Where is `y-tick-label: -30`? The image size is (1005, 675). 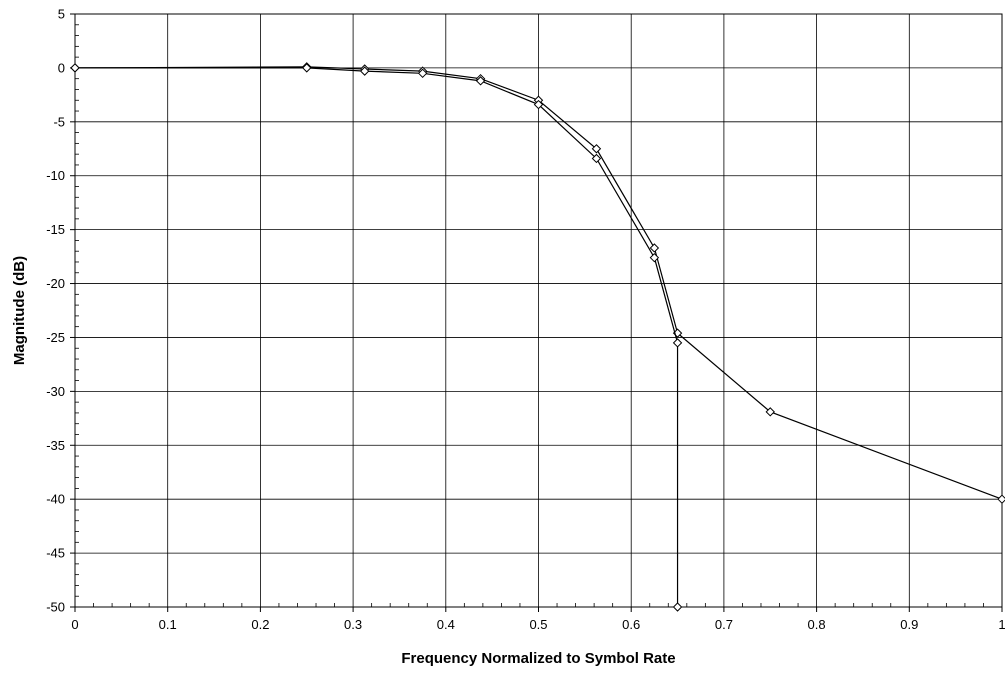
y-tick-label: -30 is located at coordinates (55, 391).